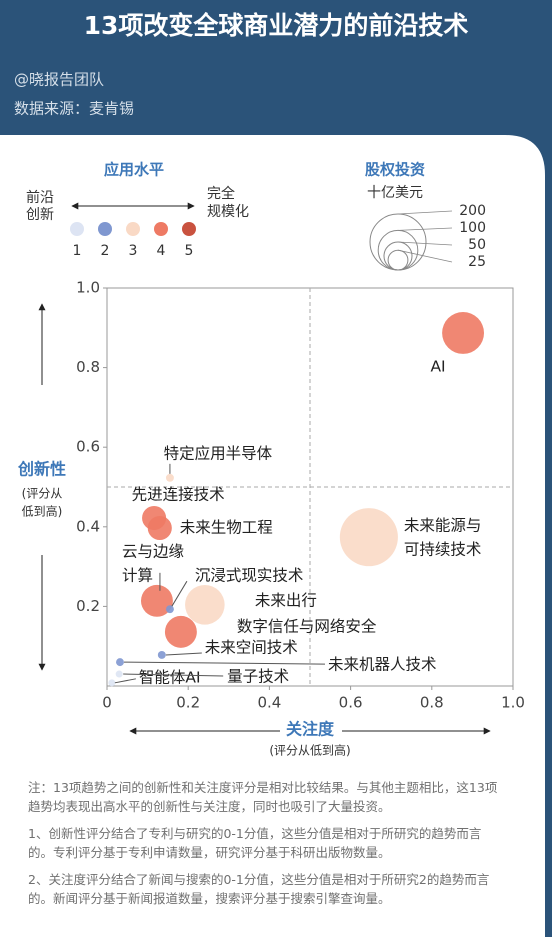  I want to click on y-tick-label: 0.2, so click(88, 606).